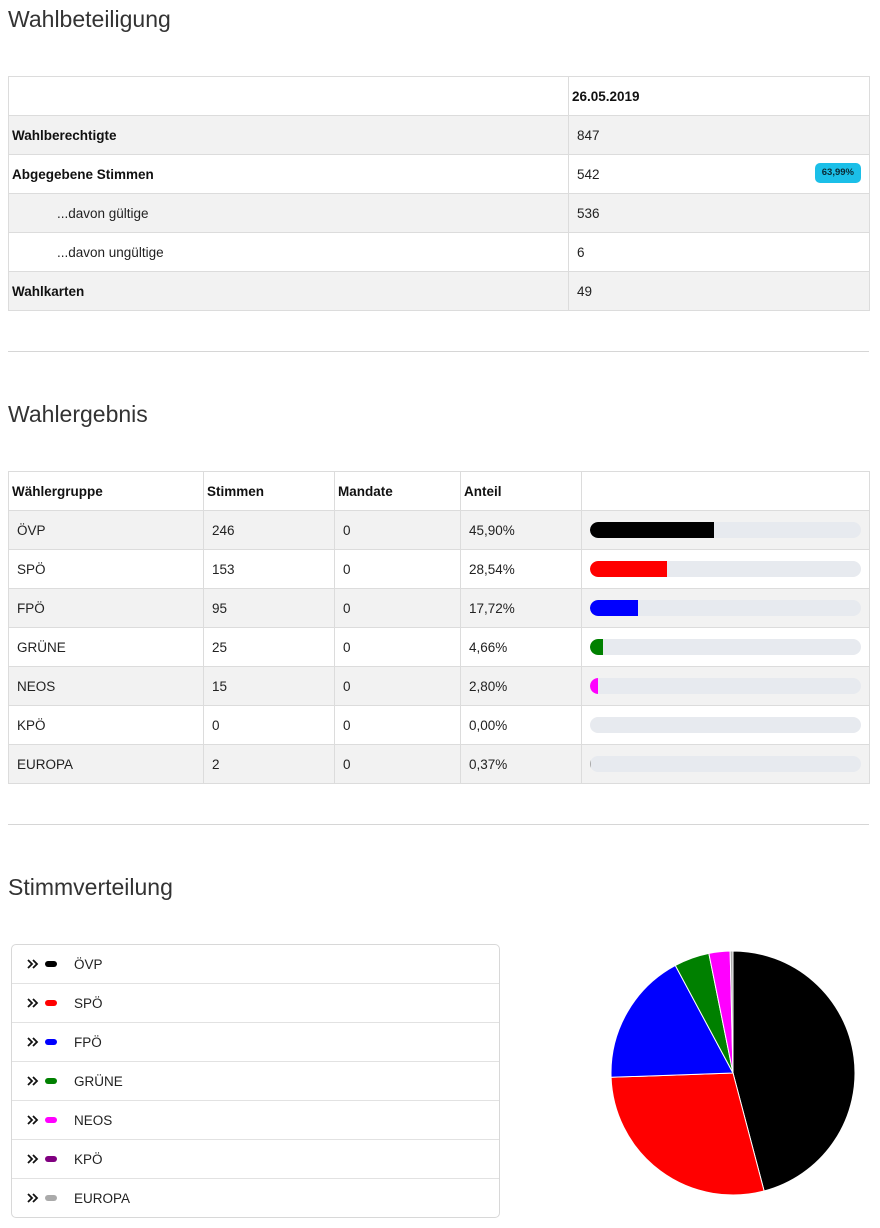 The height and width of the screenshot is (1228, 880). What do you see at coordinates (439, 96) in the screenshot?
I see `turnout-header-row: 26.05.2019` at bounding box center [439, 96].